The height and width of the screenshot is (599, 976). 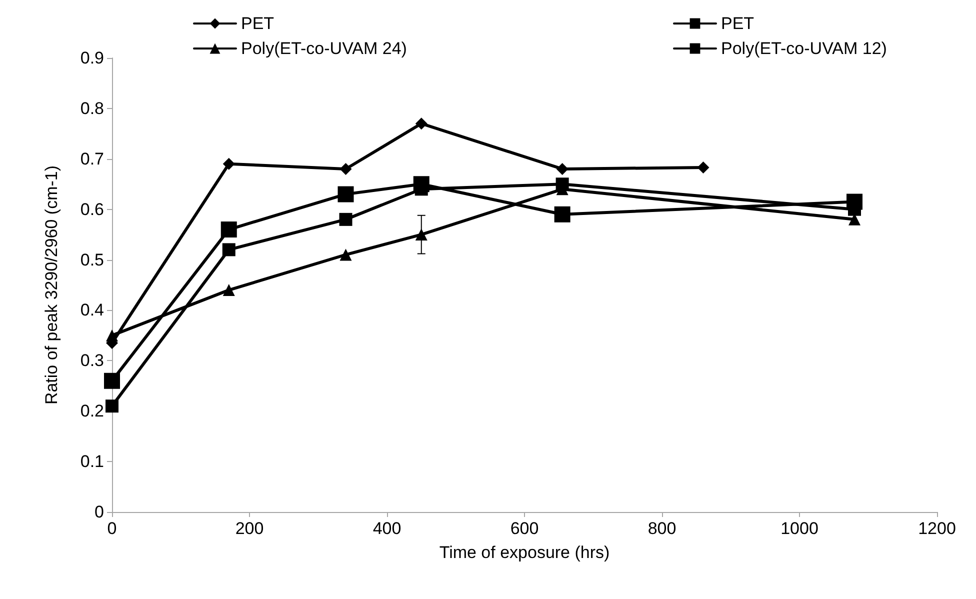 I want to click on x-tick-label: 800, so click(x=662, y=528).